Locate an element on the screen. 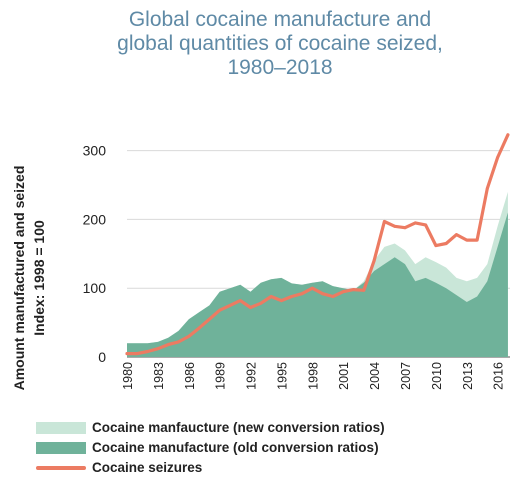  x-tick-label: 1998 is located at coordinates (313, 376).